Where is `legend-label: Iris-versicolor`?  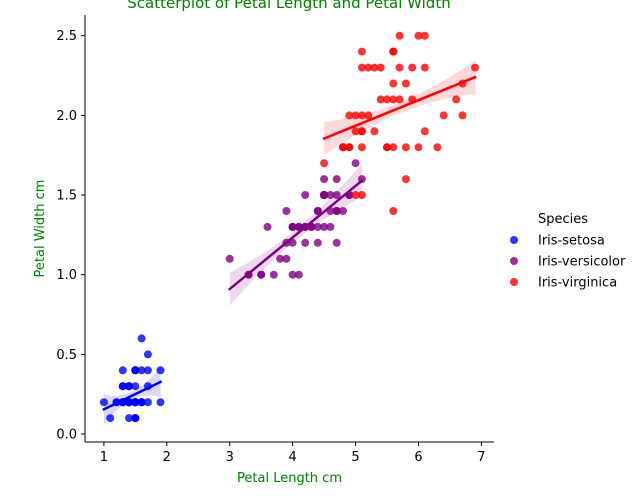
legend-label: Iris-versicolor is located at coordinates (582, 262).